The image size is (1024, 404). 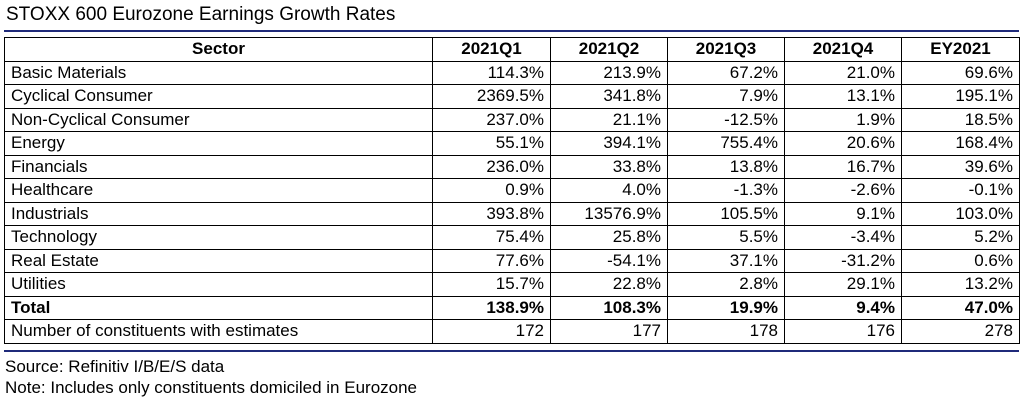 I want to click on row-label: Technology, so click(x=218, y=237).